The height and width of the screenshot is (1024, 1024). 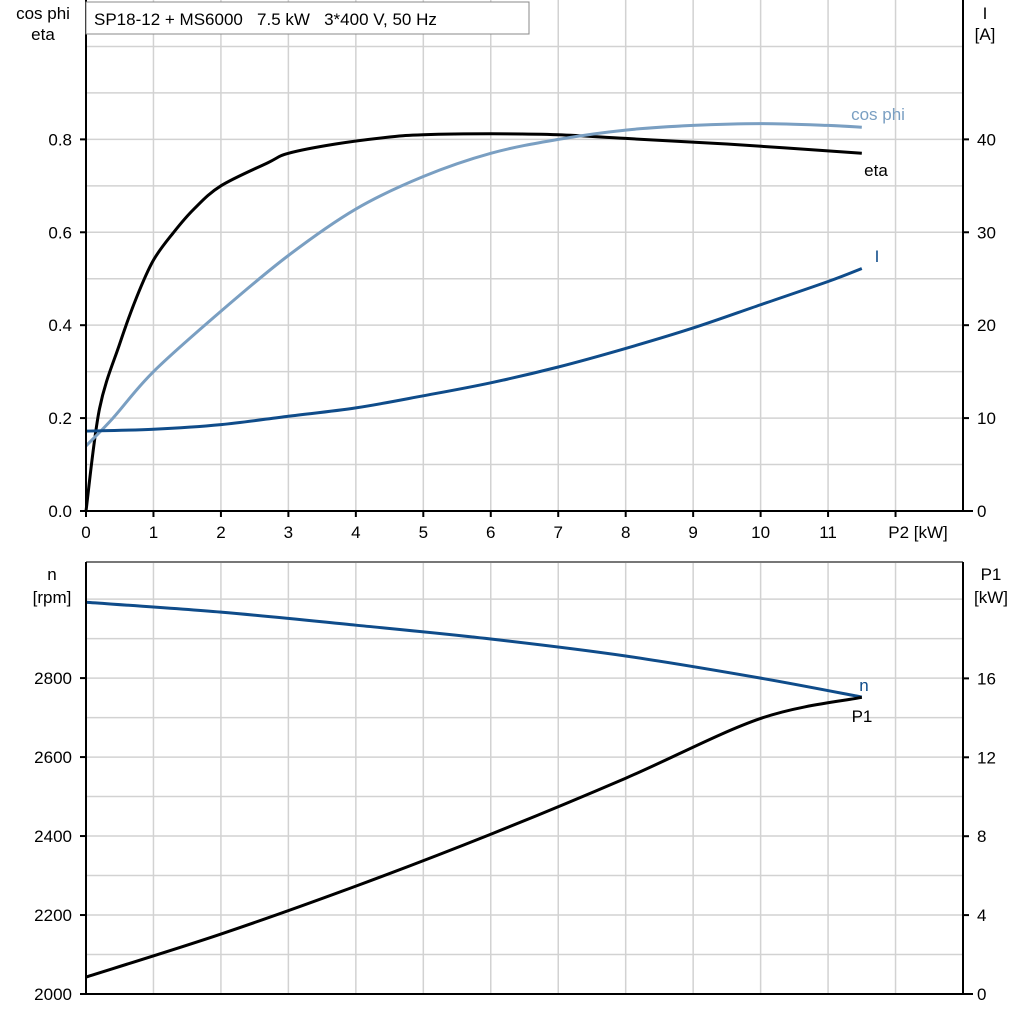 What do you see at coordinates (153, 532) in the screenshot?
I see `x-tick-label: 1` at bounding box center [153, 532].